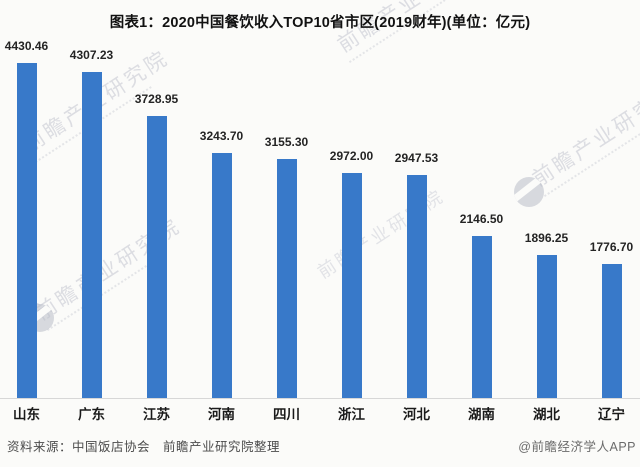  Describe the element at coordinates (416, 414) in the screenshot. I see `x-axis-label: 河北` at that location.